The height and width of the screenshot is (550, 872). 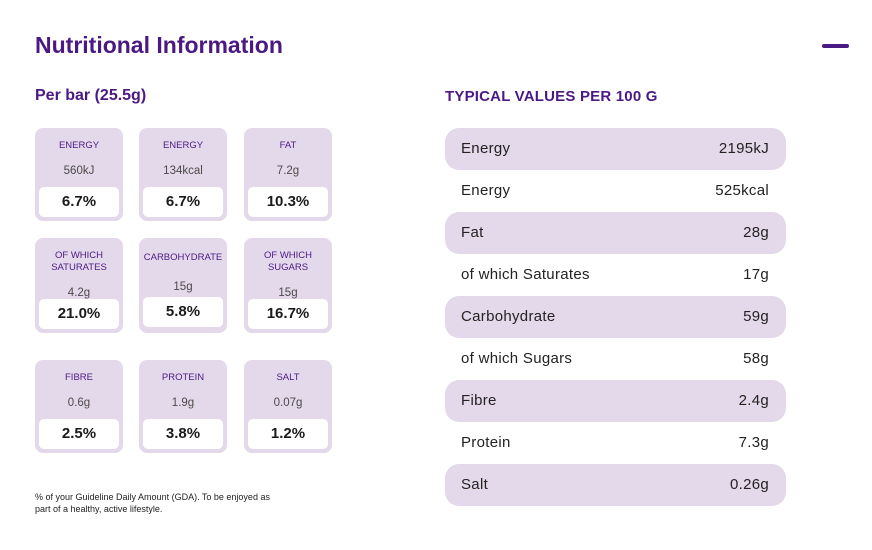 I want to click on table-row: Fat 28g, so click(x=615, y=233).